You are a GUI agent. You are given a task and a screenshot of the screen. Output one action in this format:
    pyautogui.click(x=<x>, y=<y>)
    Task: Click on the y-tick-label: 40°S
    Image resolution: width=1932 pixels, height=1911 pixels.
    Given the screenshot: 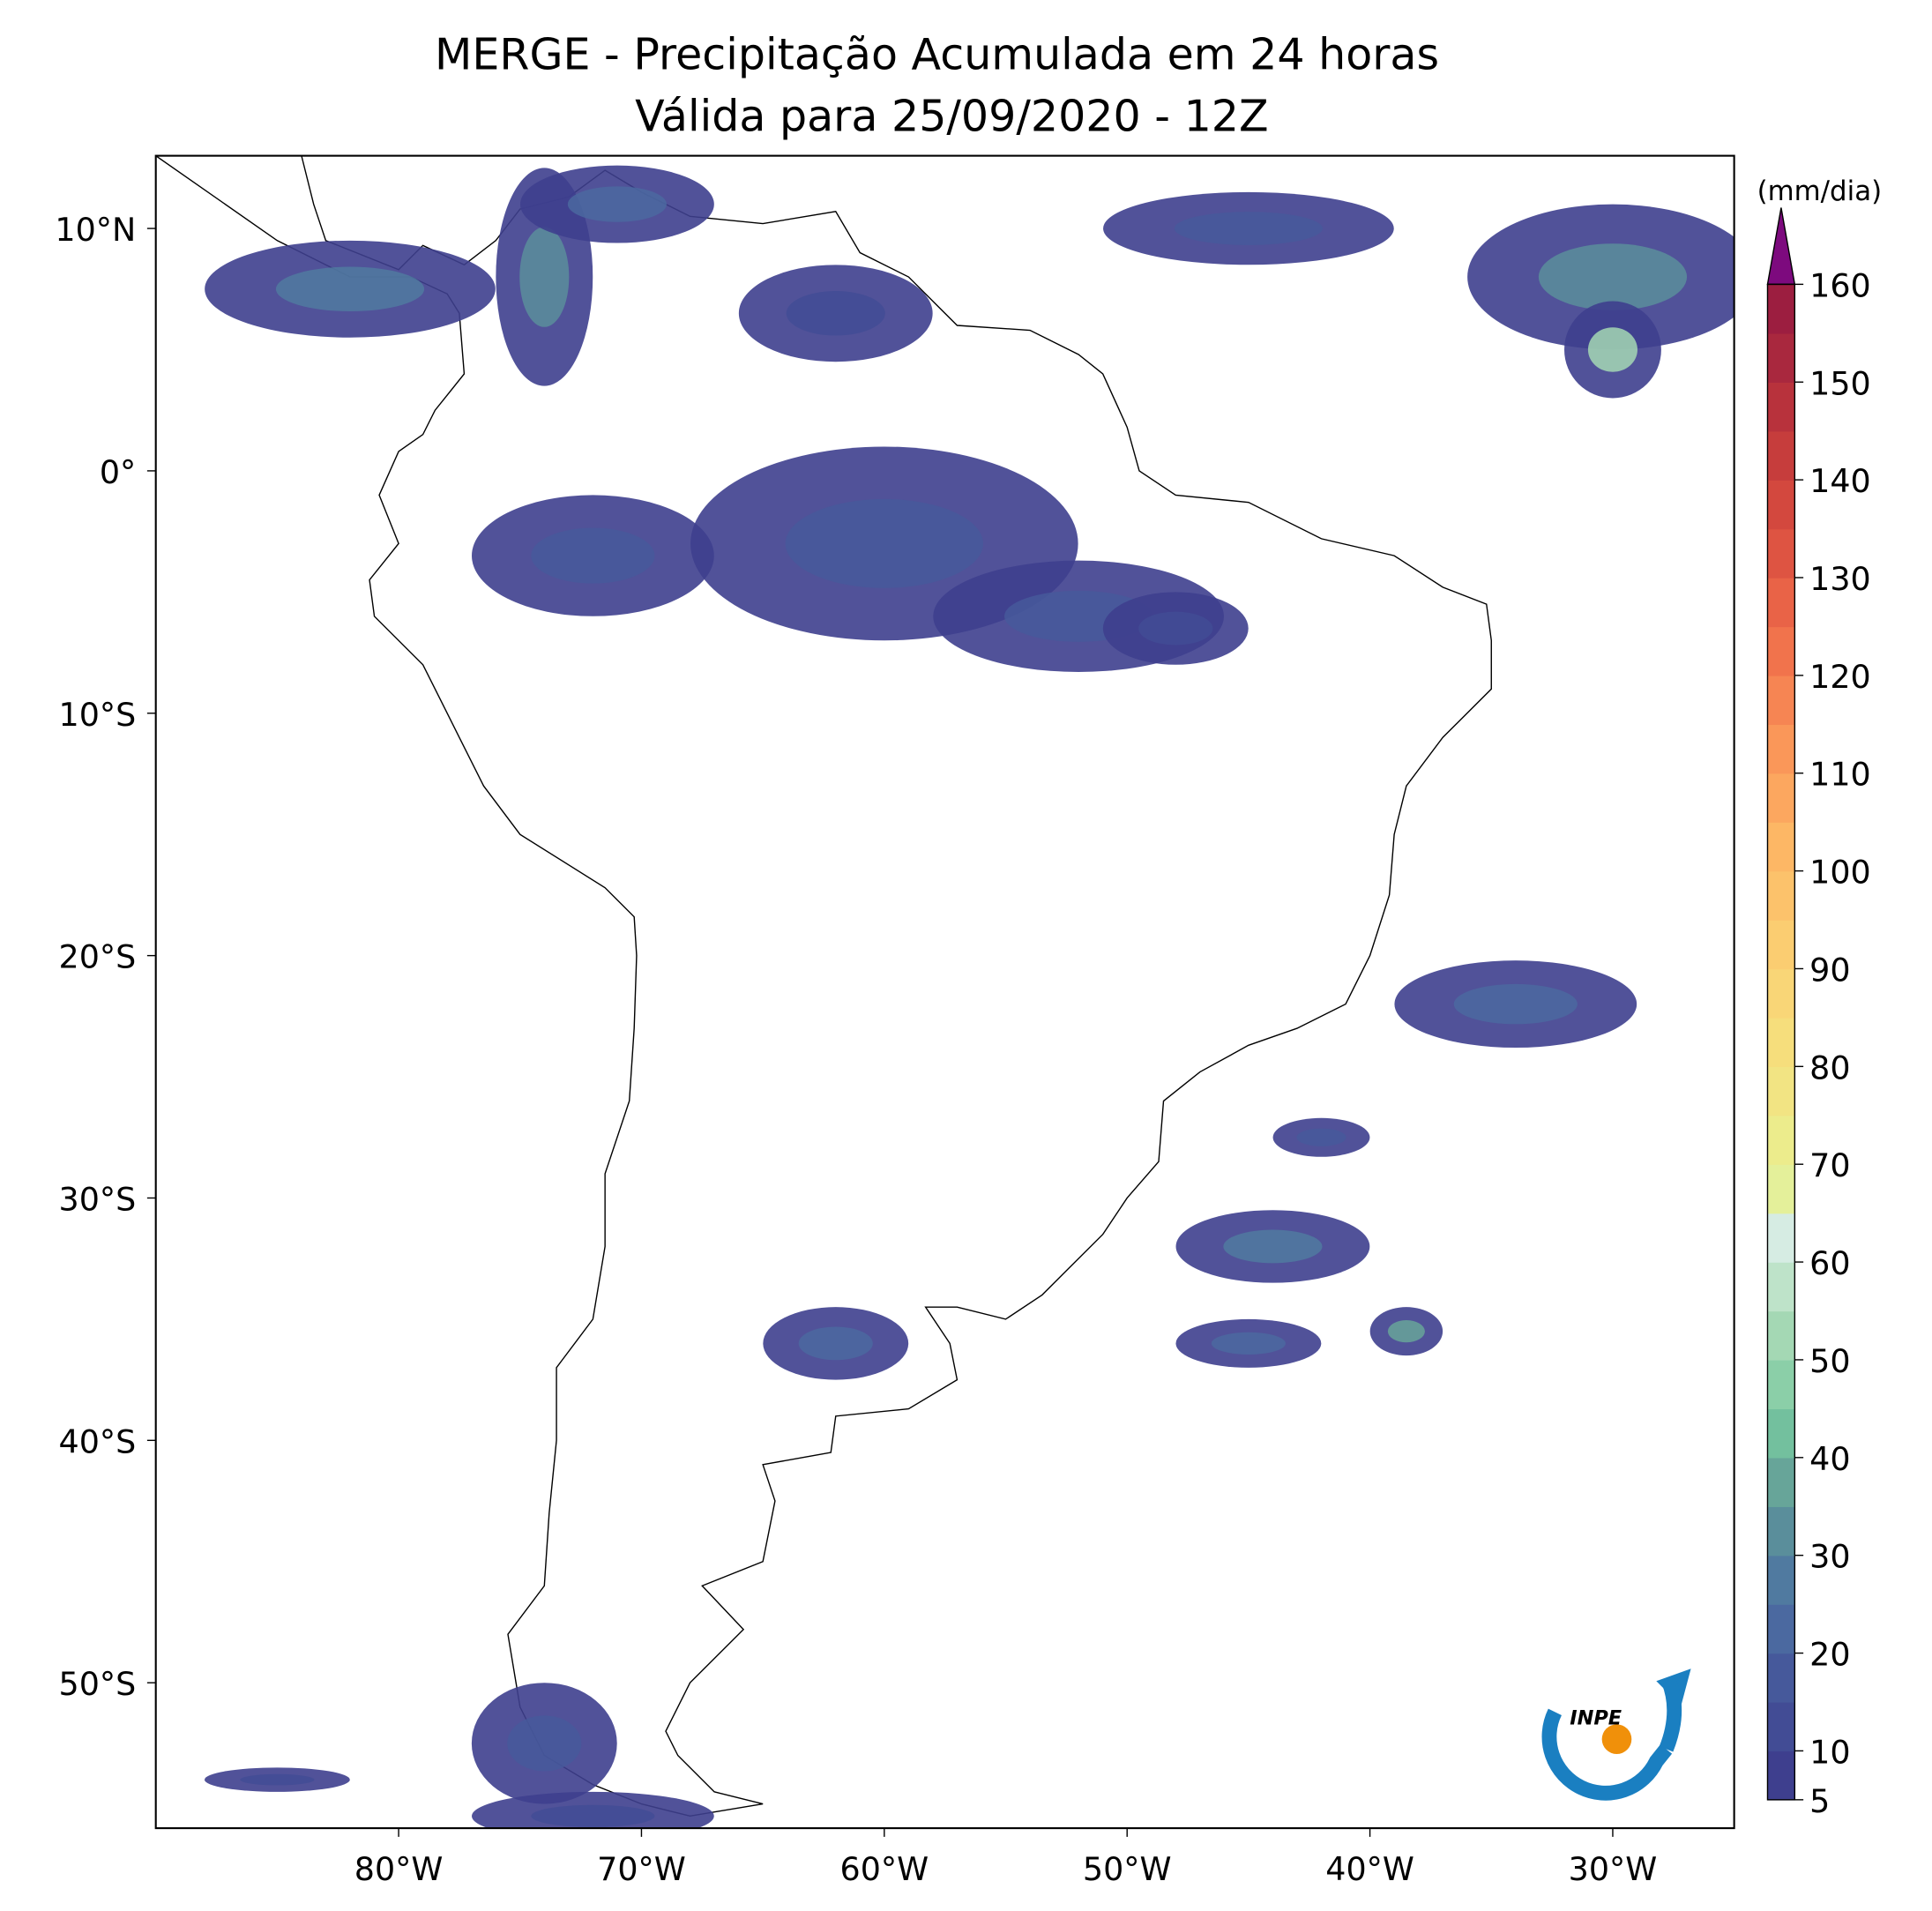 What is the action you would take?
    pyautogui.click(x=98, y=1441)
    